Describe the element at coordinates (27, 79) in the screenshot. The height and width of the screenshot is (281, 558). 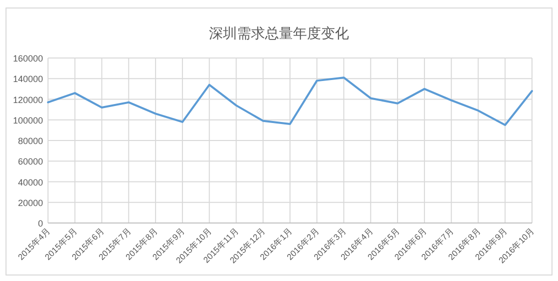
I see `y-tick-label: 140000` at that location.